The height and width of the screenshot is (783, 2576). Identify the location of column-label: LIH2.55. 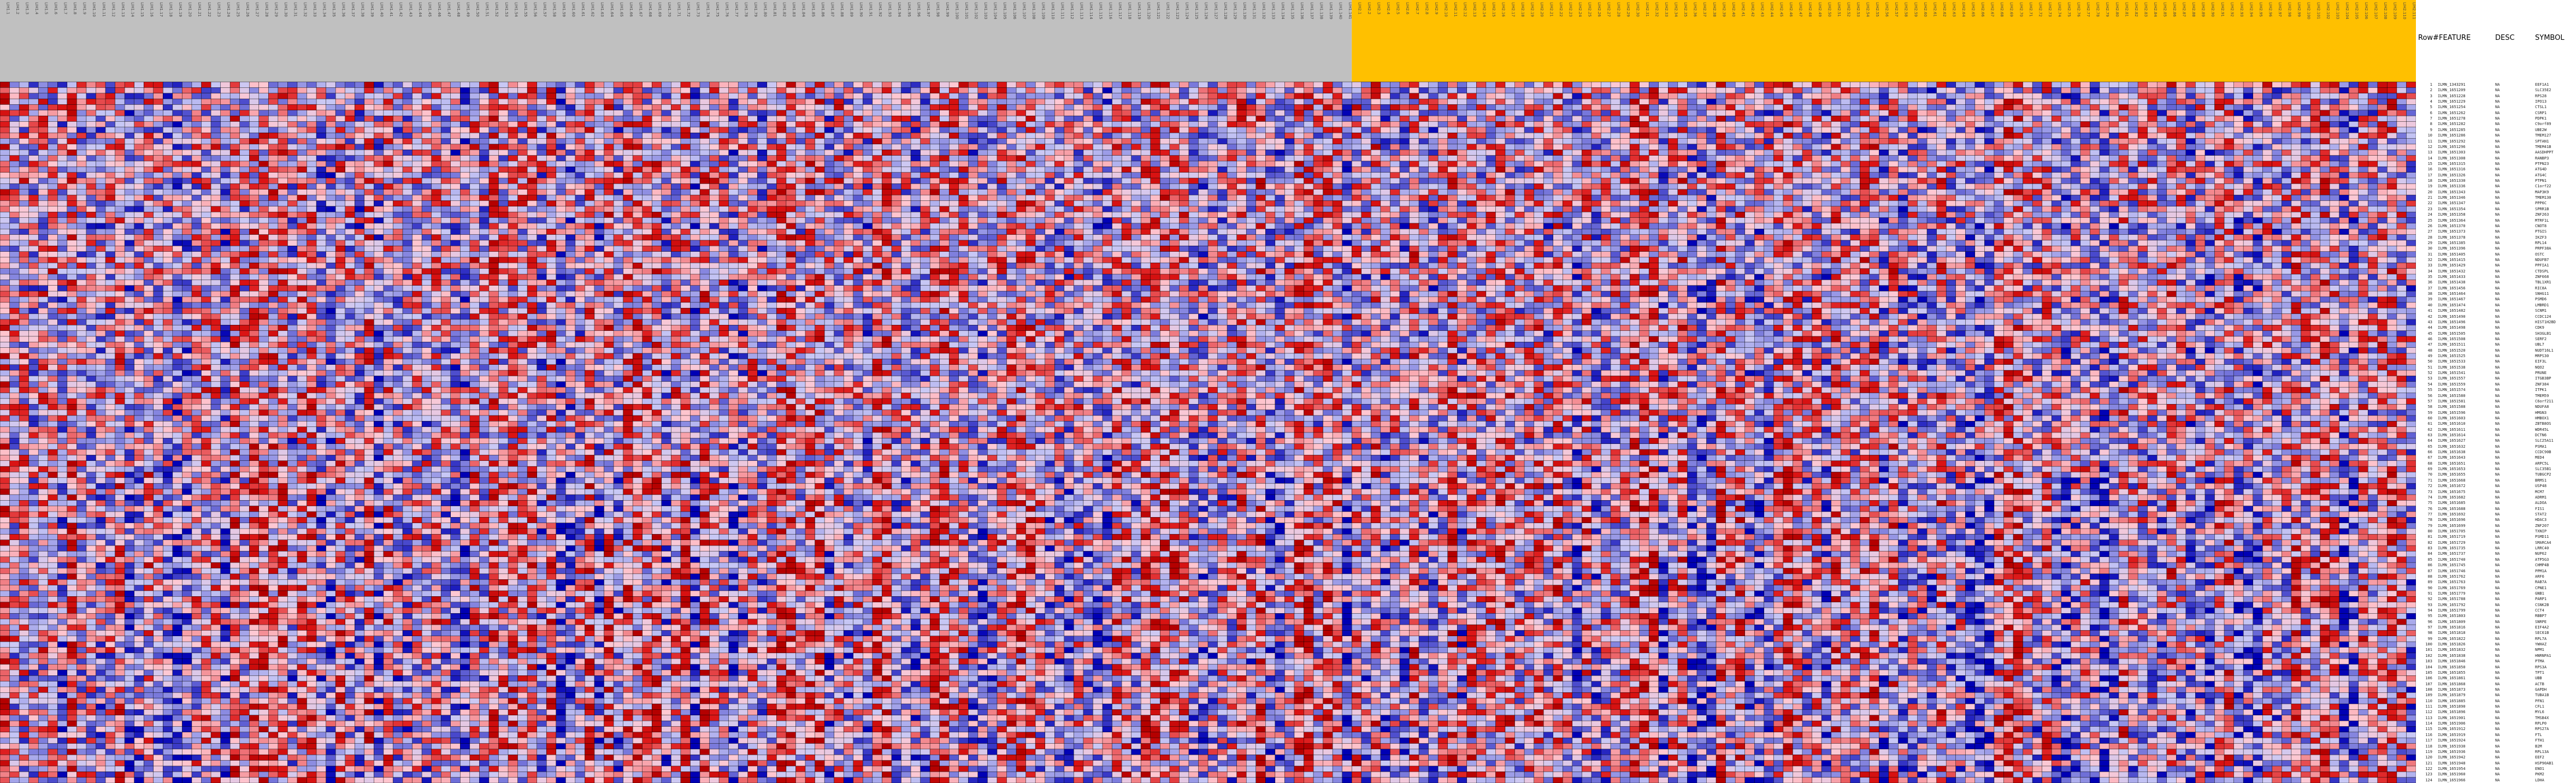
(1877, 9).